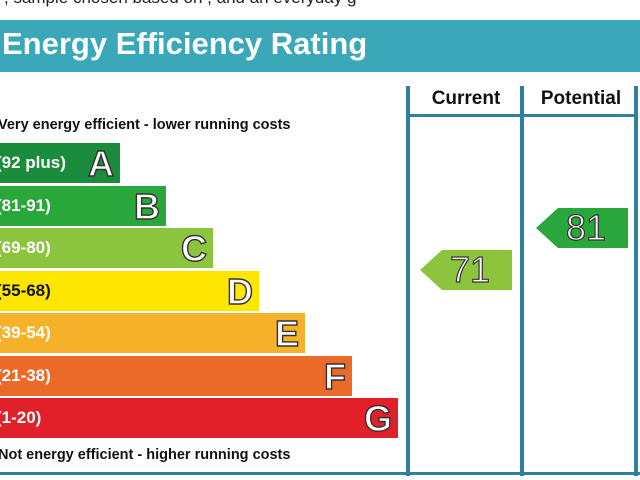 The height and width of the screenshot is (480, 640). I want to click on title-bar: Energy Efficiency Rating, so click(320, 46).